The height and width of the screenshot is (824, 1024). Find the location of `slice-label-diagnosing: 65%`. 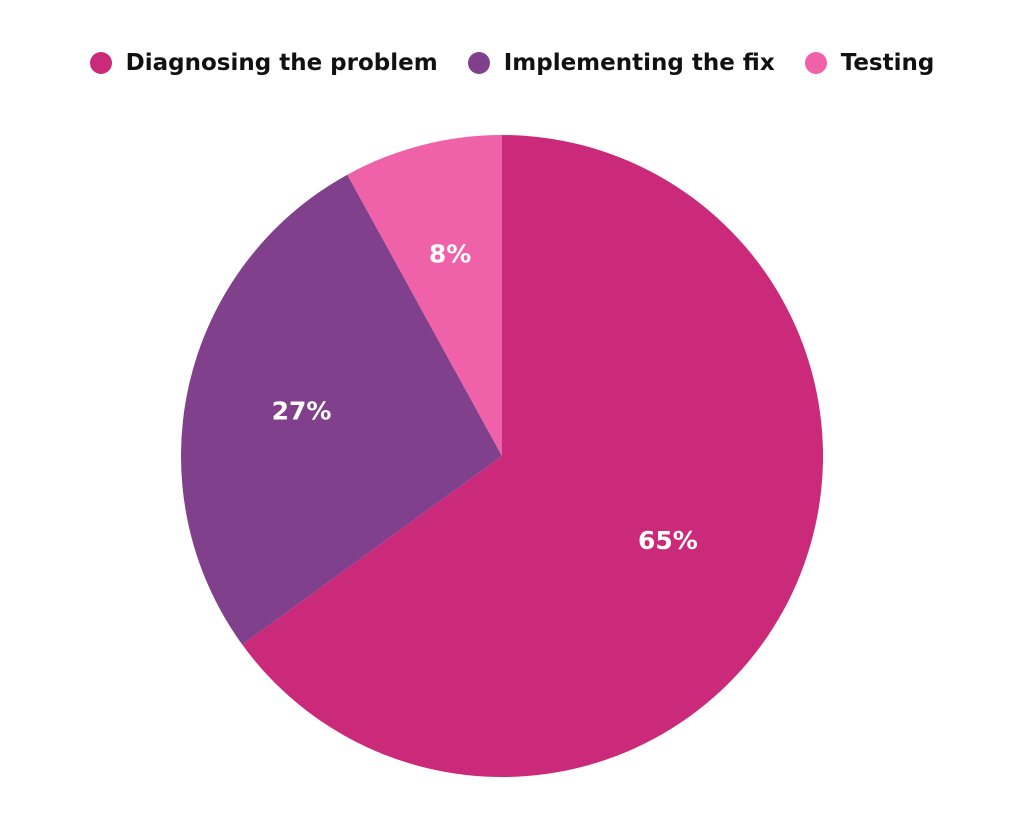

slice-label-diagnosing: 65% is located at coordinates (668, 540).